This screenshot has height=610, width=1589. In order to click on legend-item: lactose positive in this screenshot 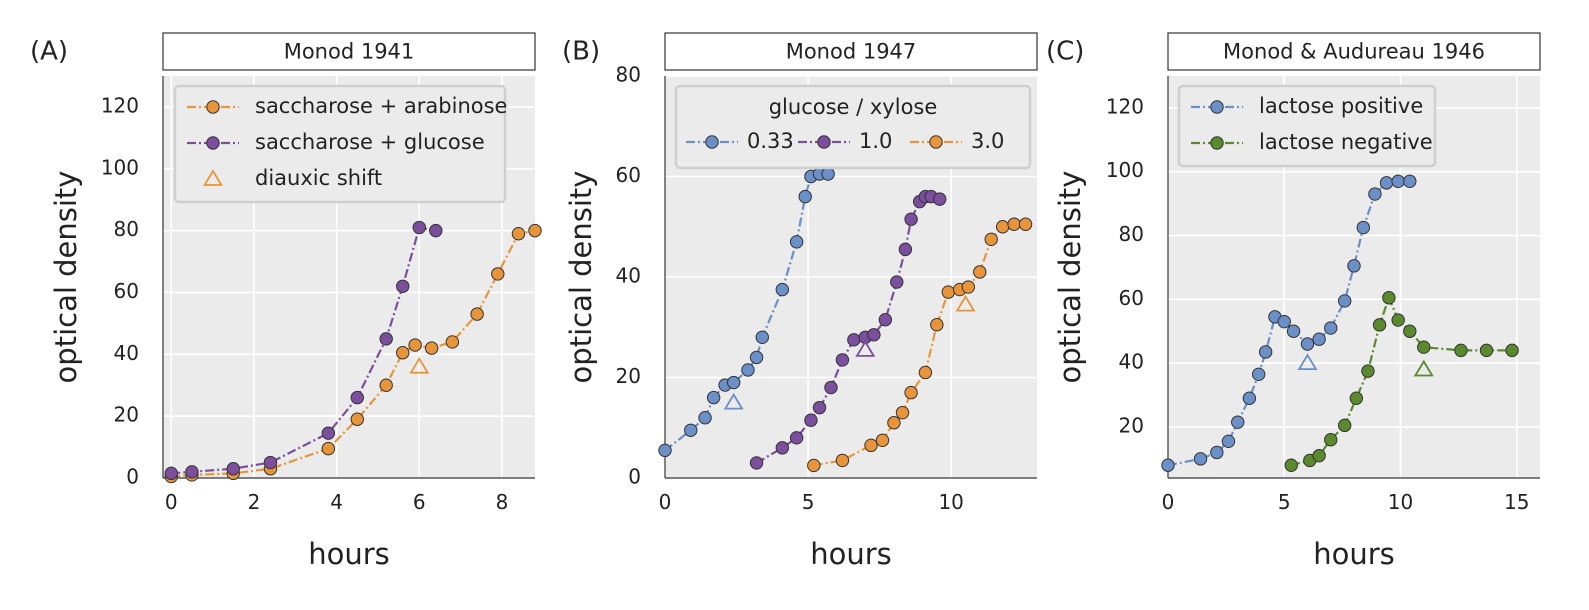, I will do `click(1307, 106)`.